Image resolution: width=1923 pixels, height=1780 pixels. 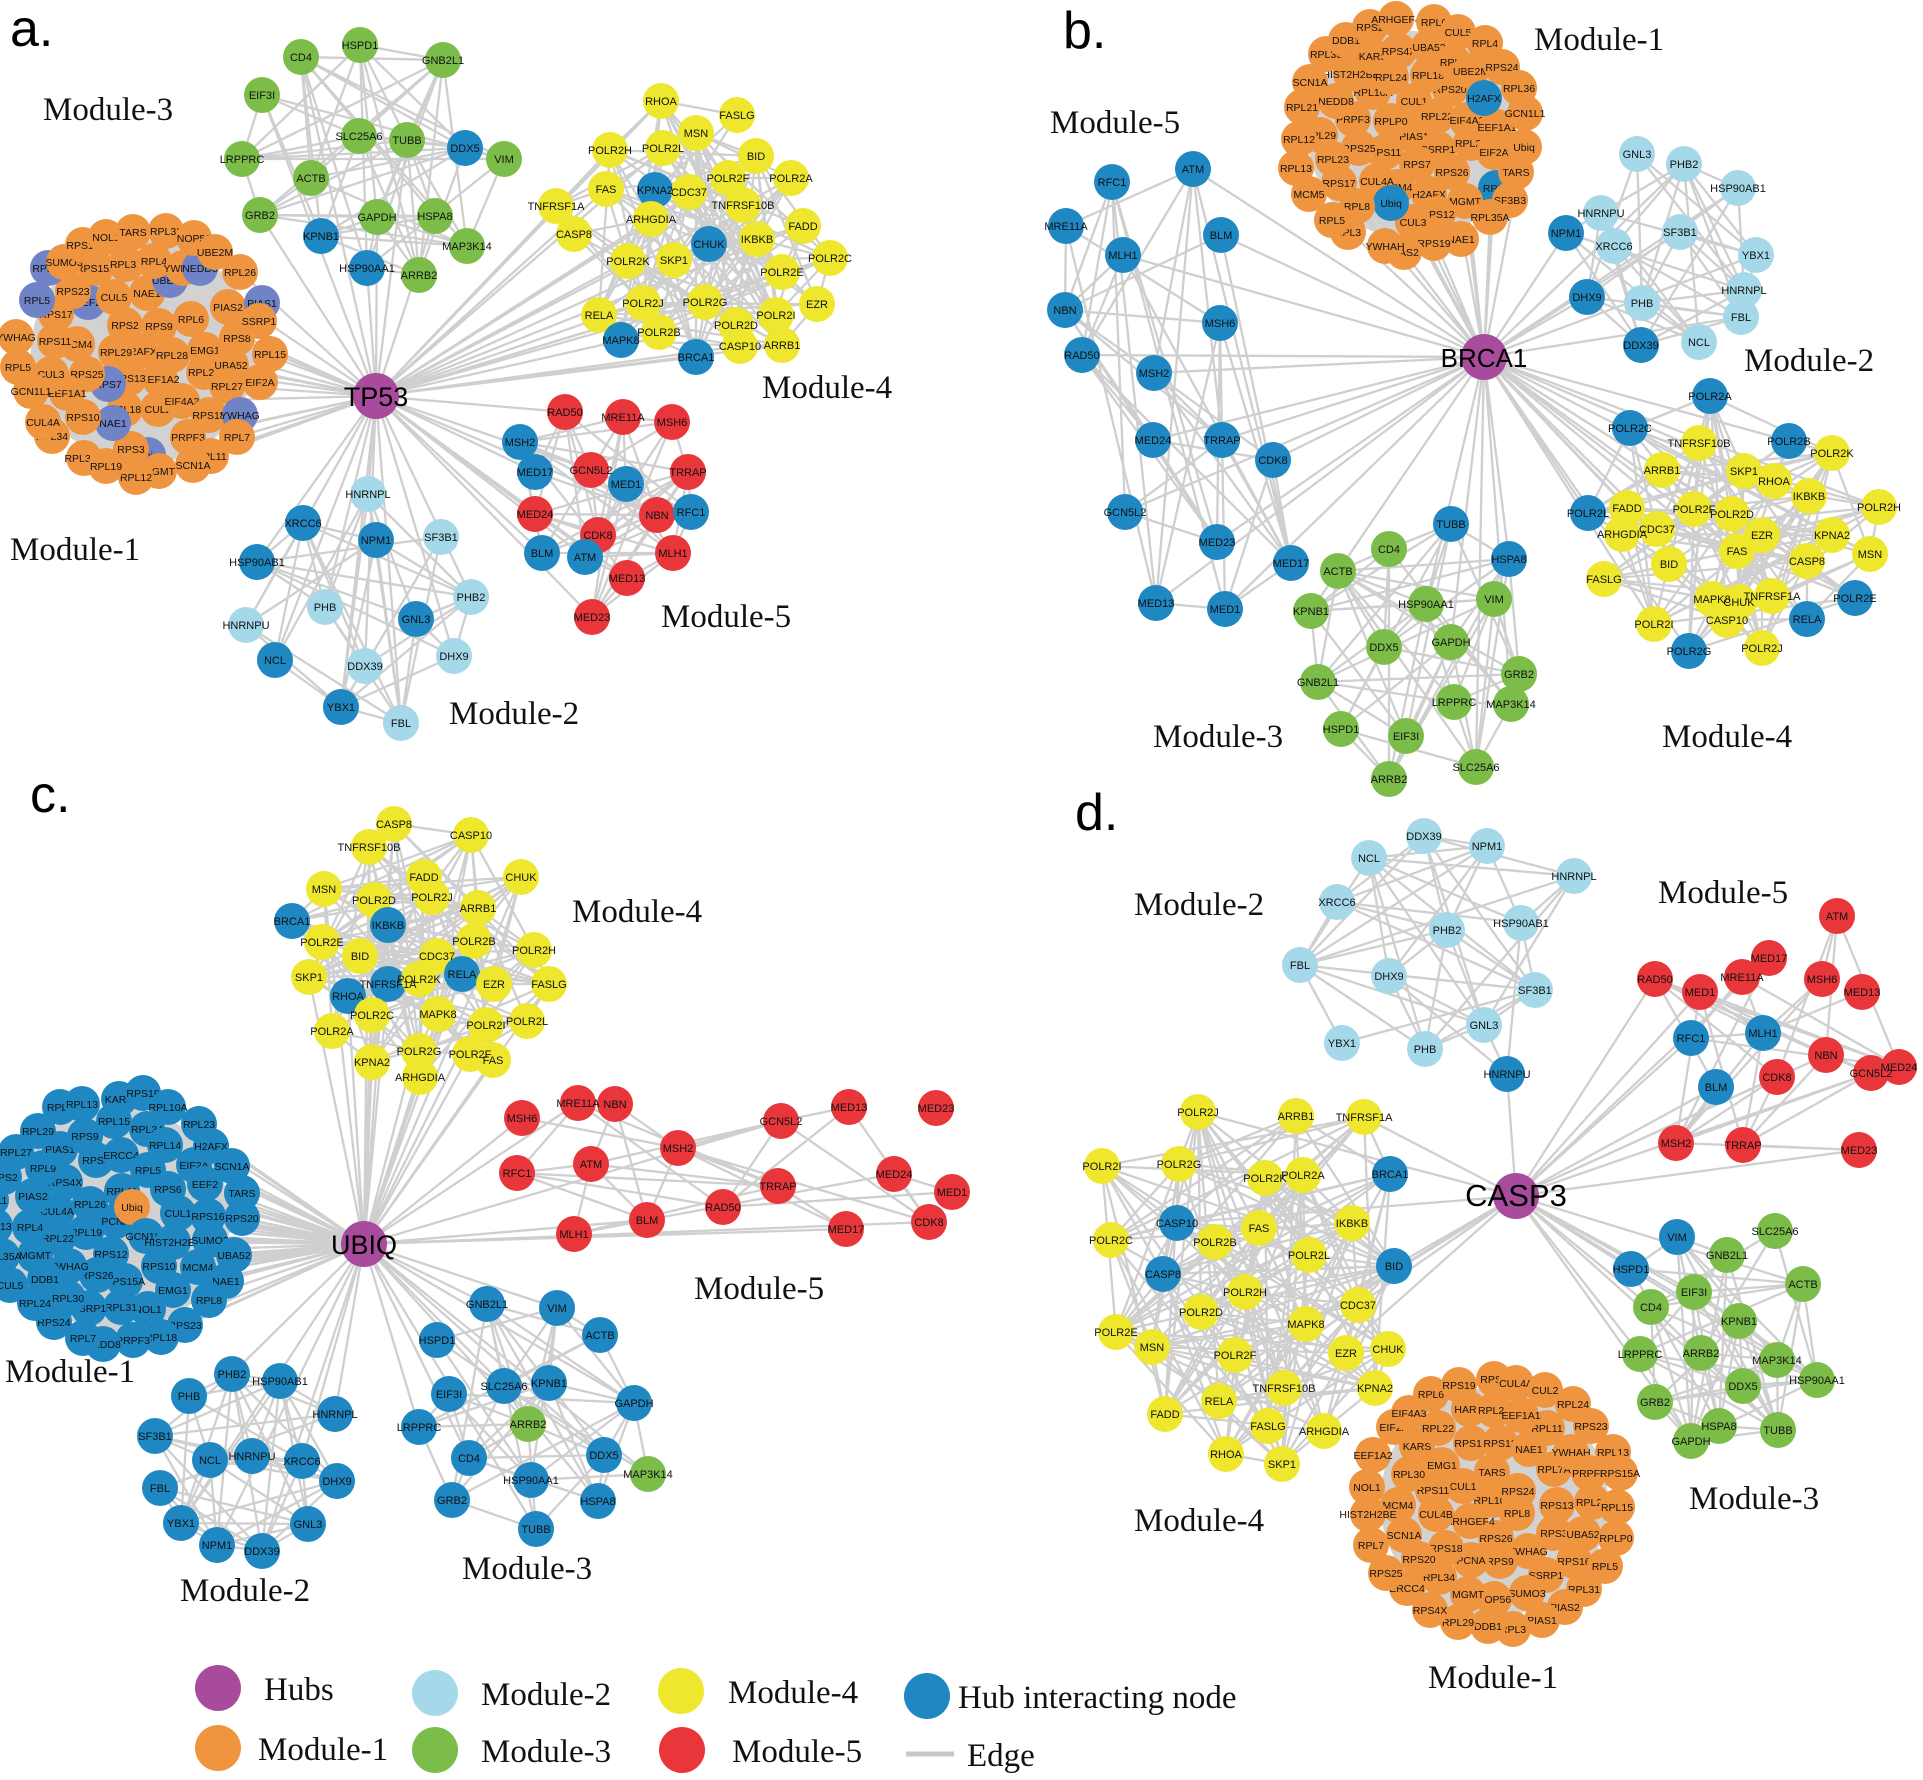 What do you see at coordinates (376, 541) in the screenshot?
I see `svg-text: NPM1` at bounding box center [376, 541].